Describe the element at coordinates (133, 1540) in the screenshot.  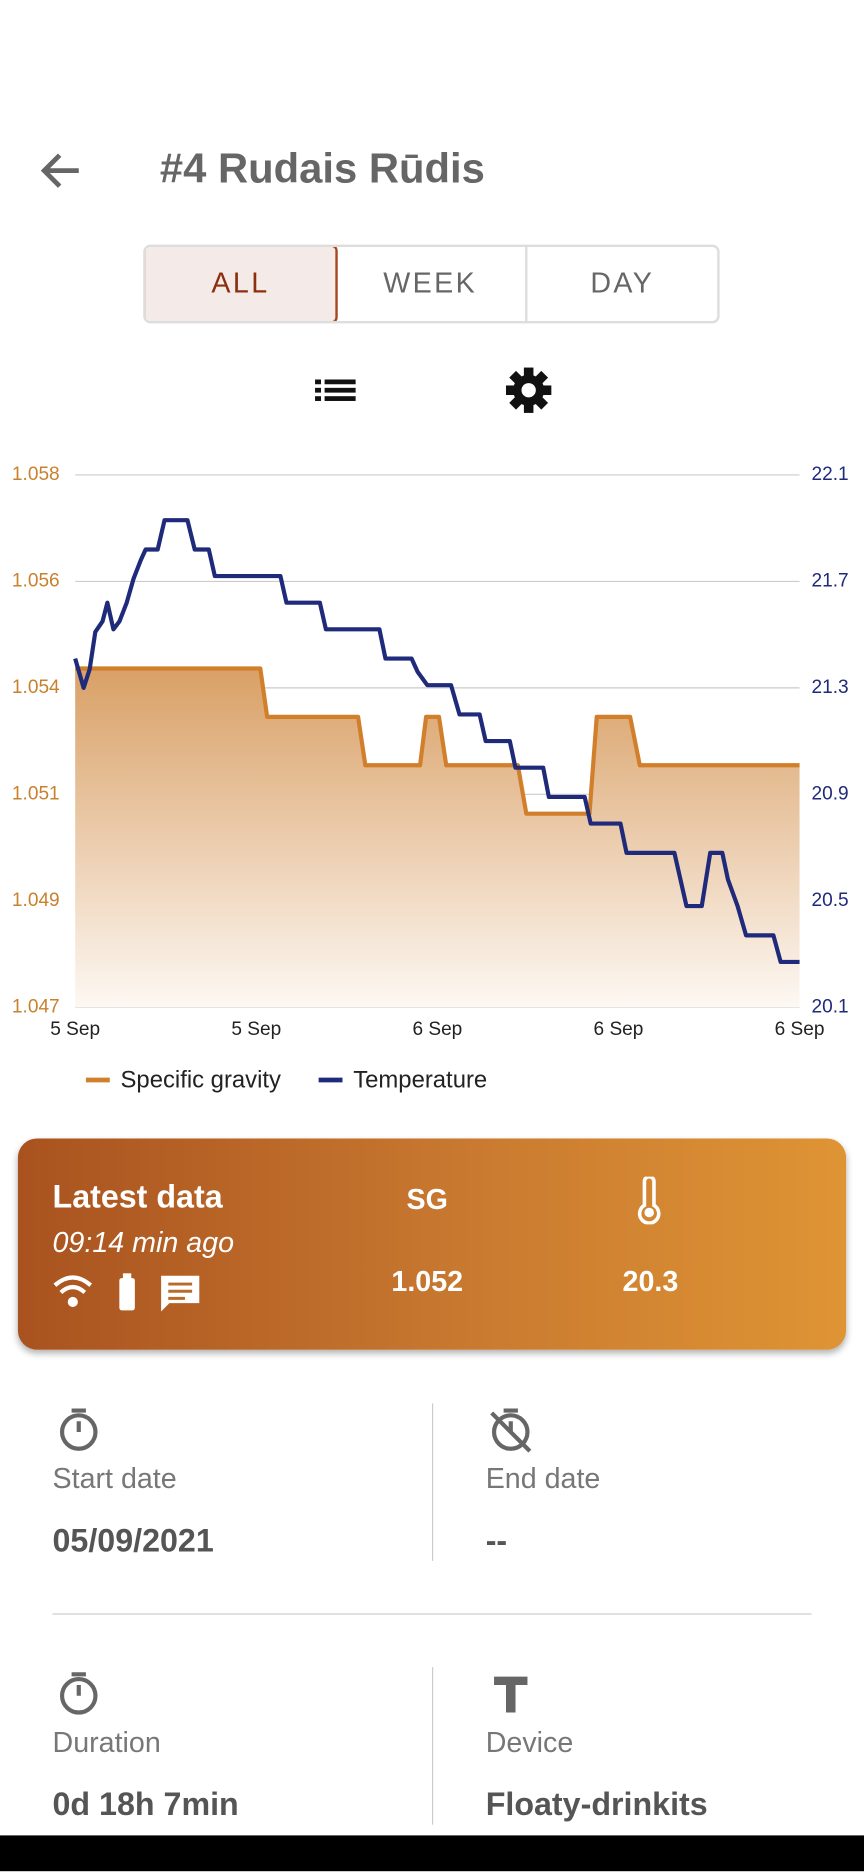
I see `info-value: 05/09/2021` at that location.